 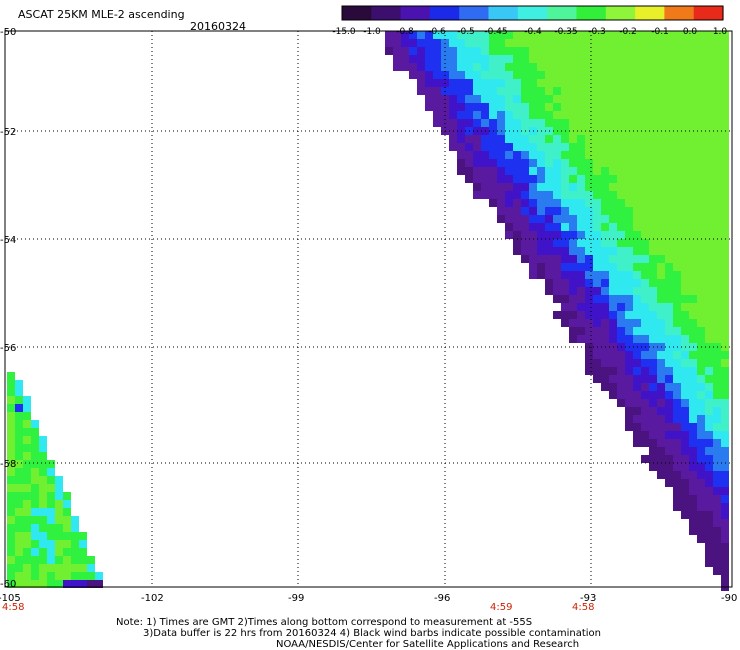 What do you see at coordinates (566, 32) in the screenshot?
I see `colorbar-label: -0.35` at bounding box center [566, 32].